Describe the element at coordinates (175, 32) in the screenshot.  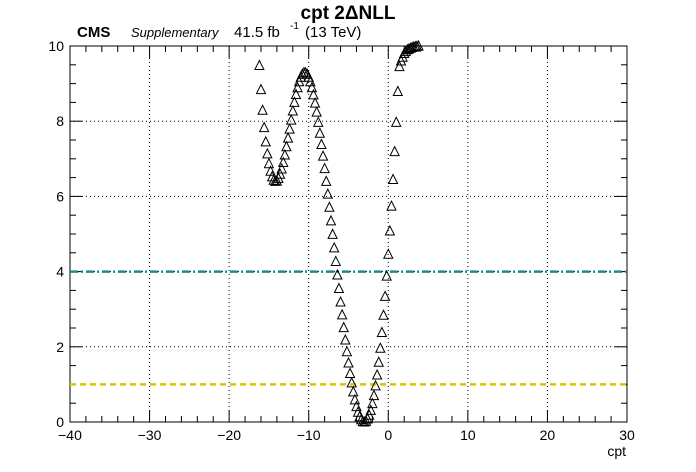
I see `supplementary-label: Supplementary` at that location.